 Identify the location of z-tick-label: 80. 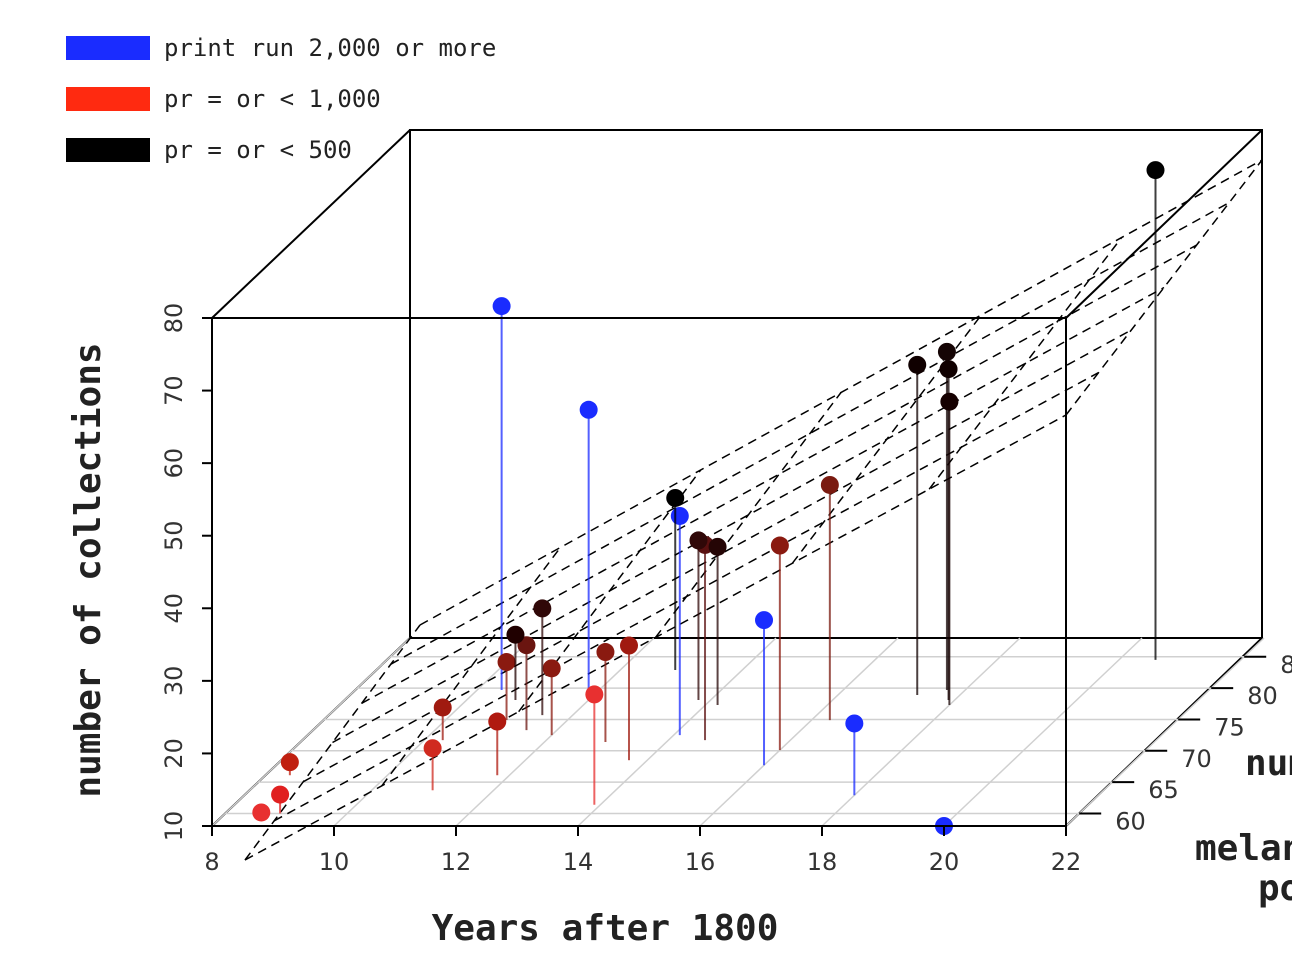
(1262, 696).